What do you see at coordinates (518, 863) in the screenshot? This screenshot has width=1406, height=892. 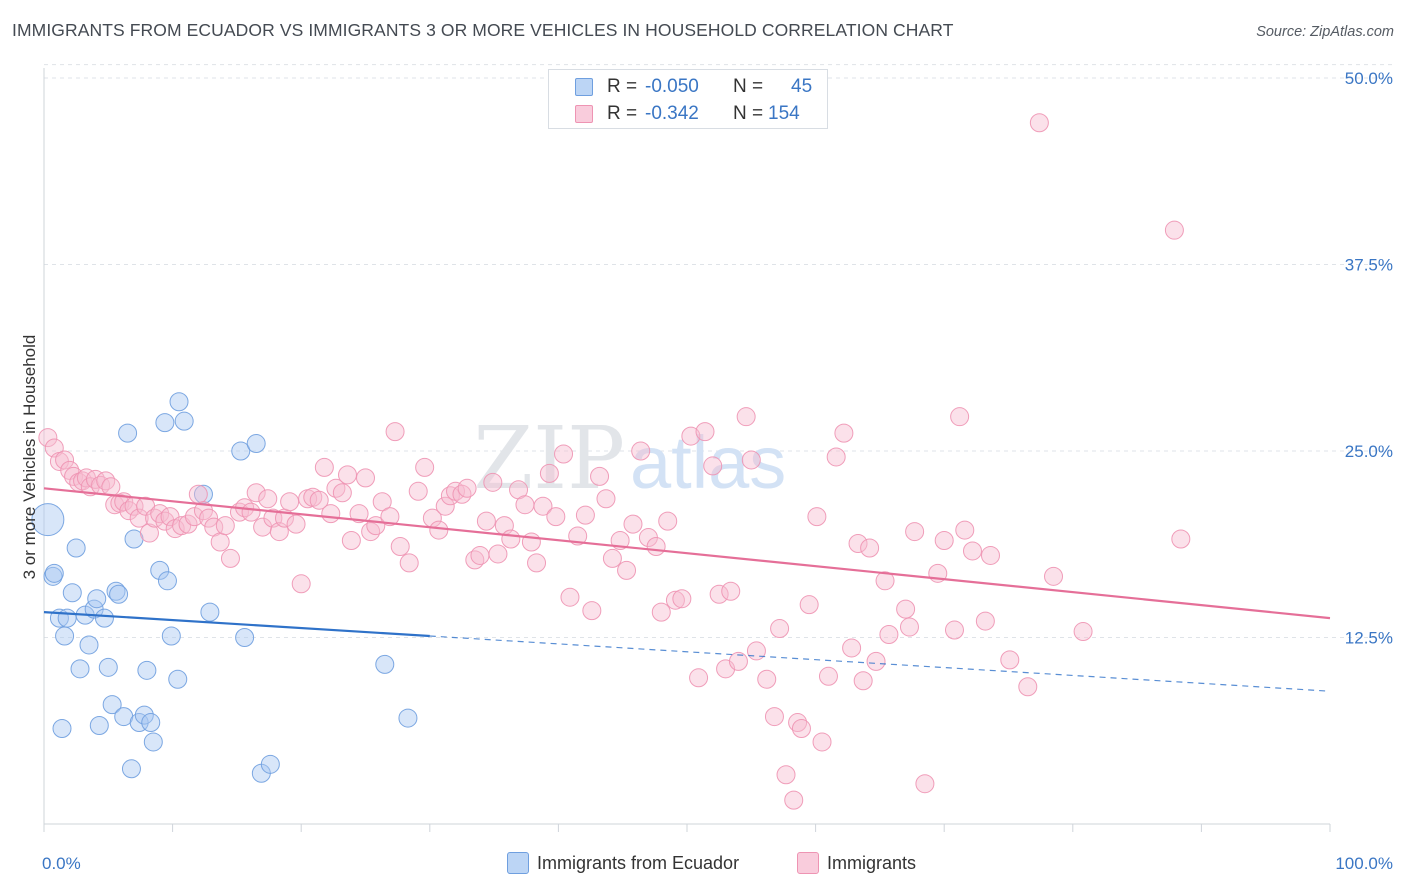 I see `bottom-legend-swatch-ecuador` at bounding box center [518, 863].